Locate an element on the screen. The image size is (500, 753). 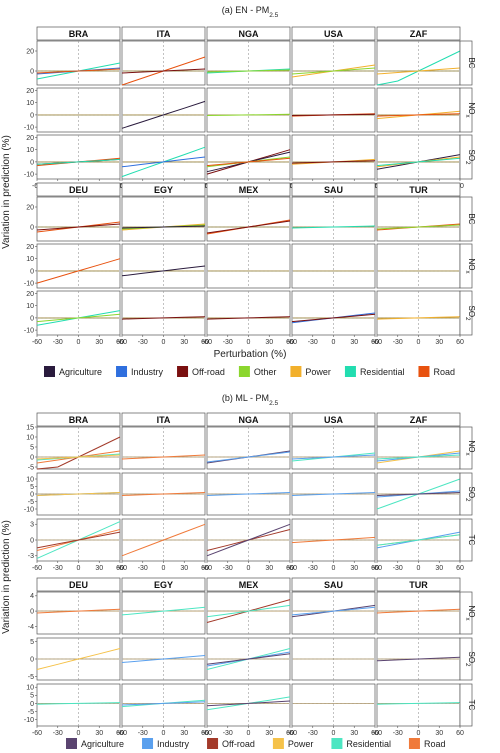
country-strip-label: TUR is located at coordinates (418, 190).